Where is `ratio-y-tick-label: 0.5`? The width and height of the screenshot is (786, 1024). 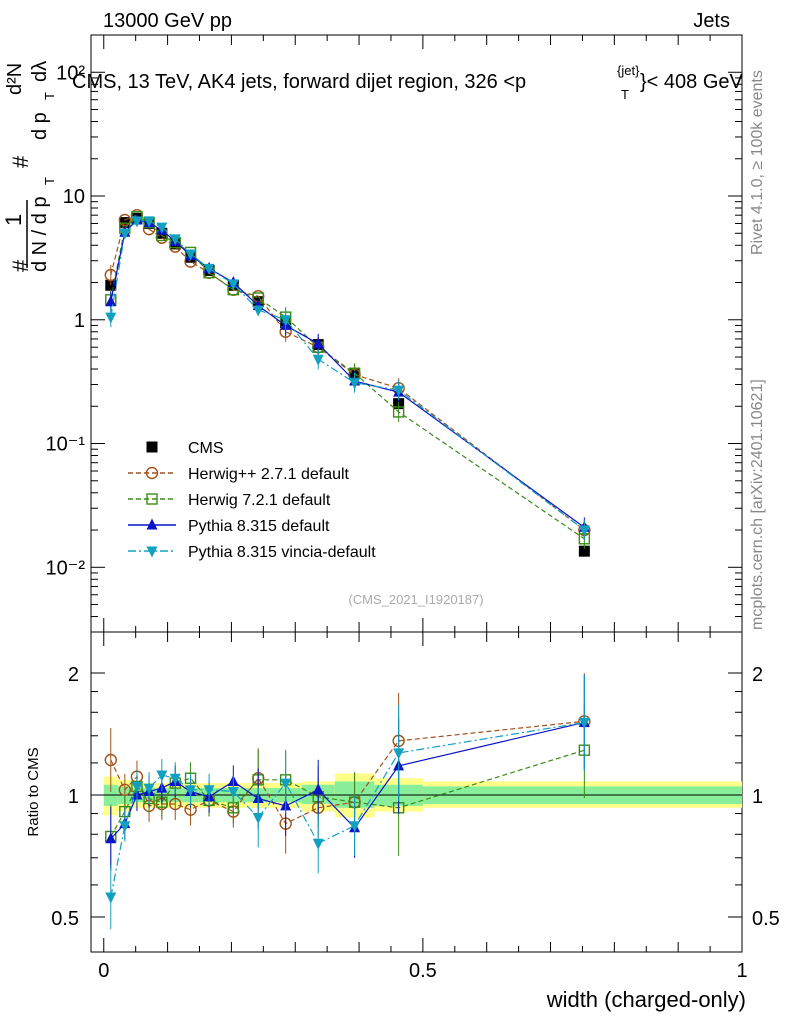 ratio-y-tick-label: 0.5 is located at coordinates (65, 919).